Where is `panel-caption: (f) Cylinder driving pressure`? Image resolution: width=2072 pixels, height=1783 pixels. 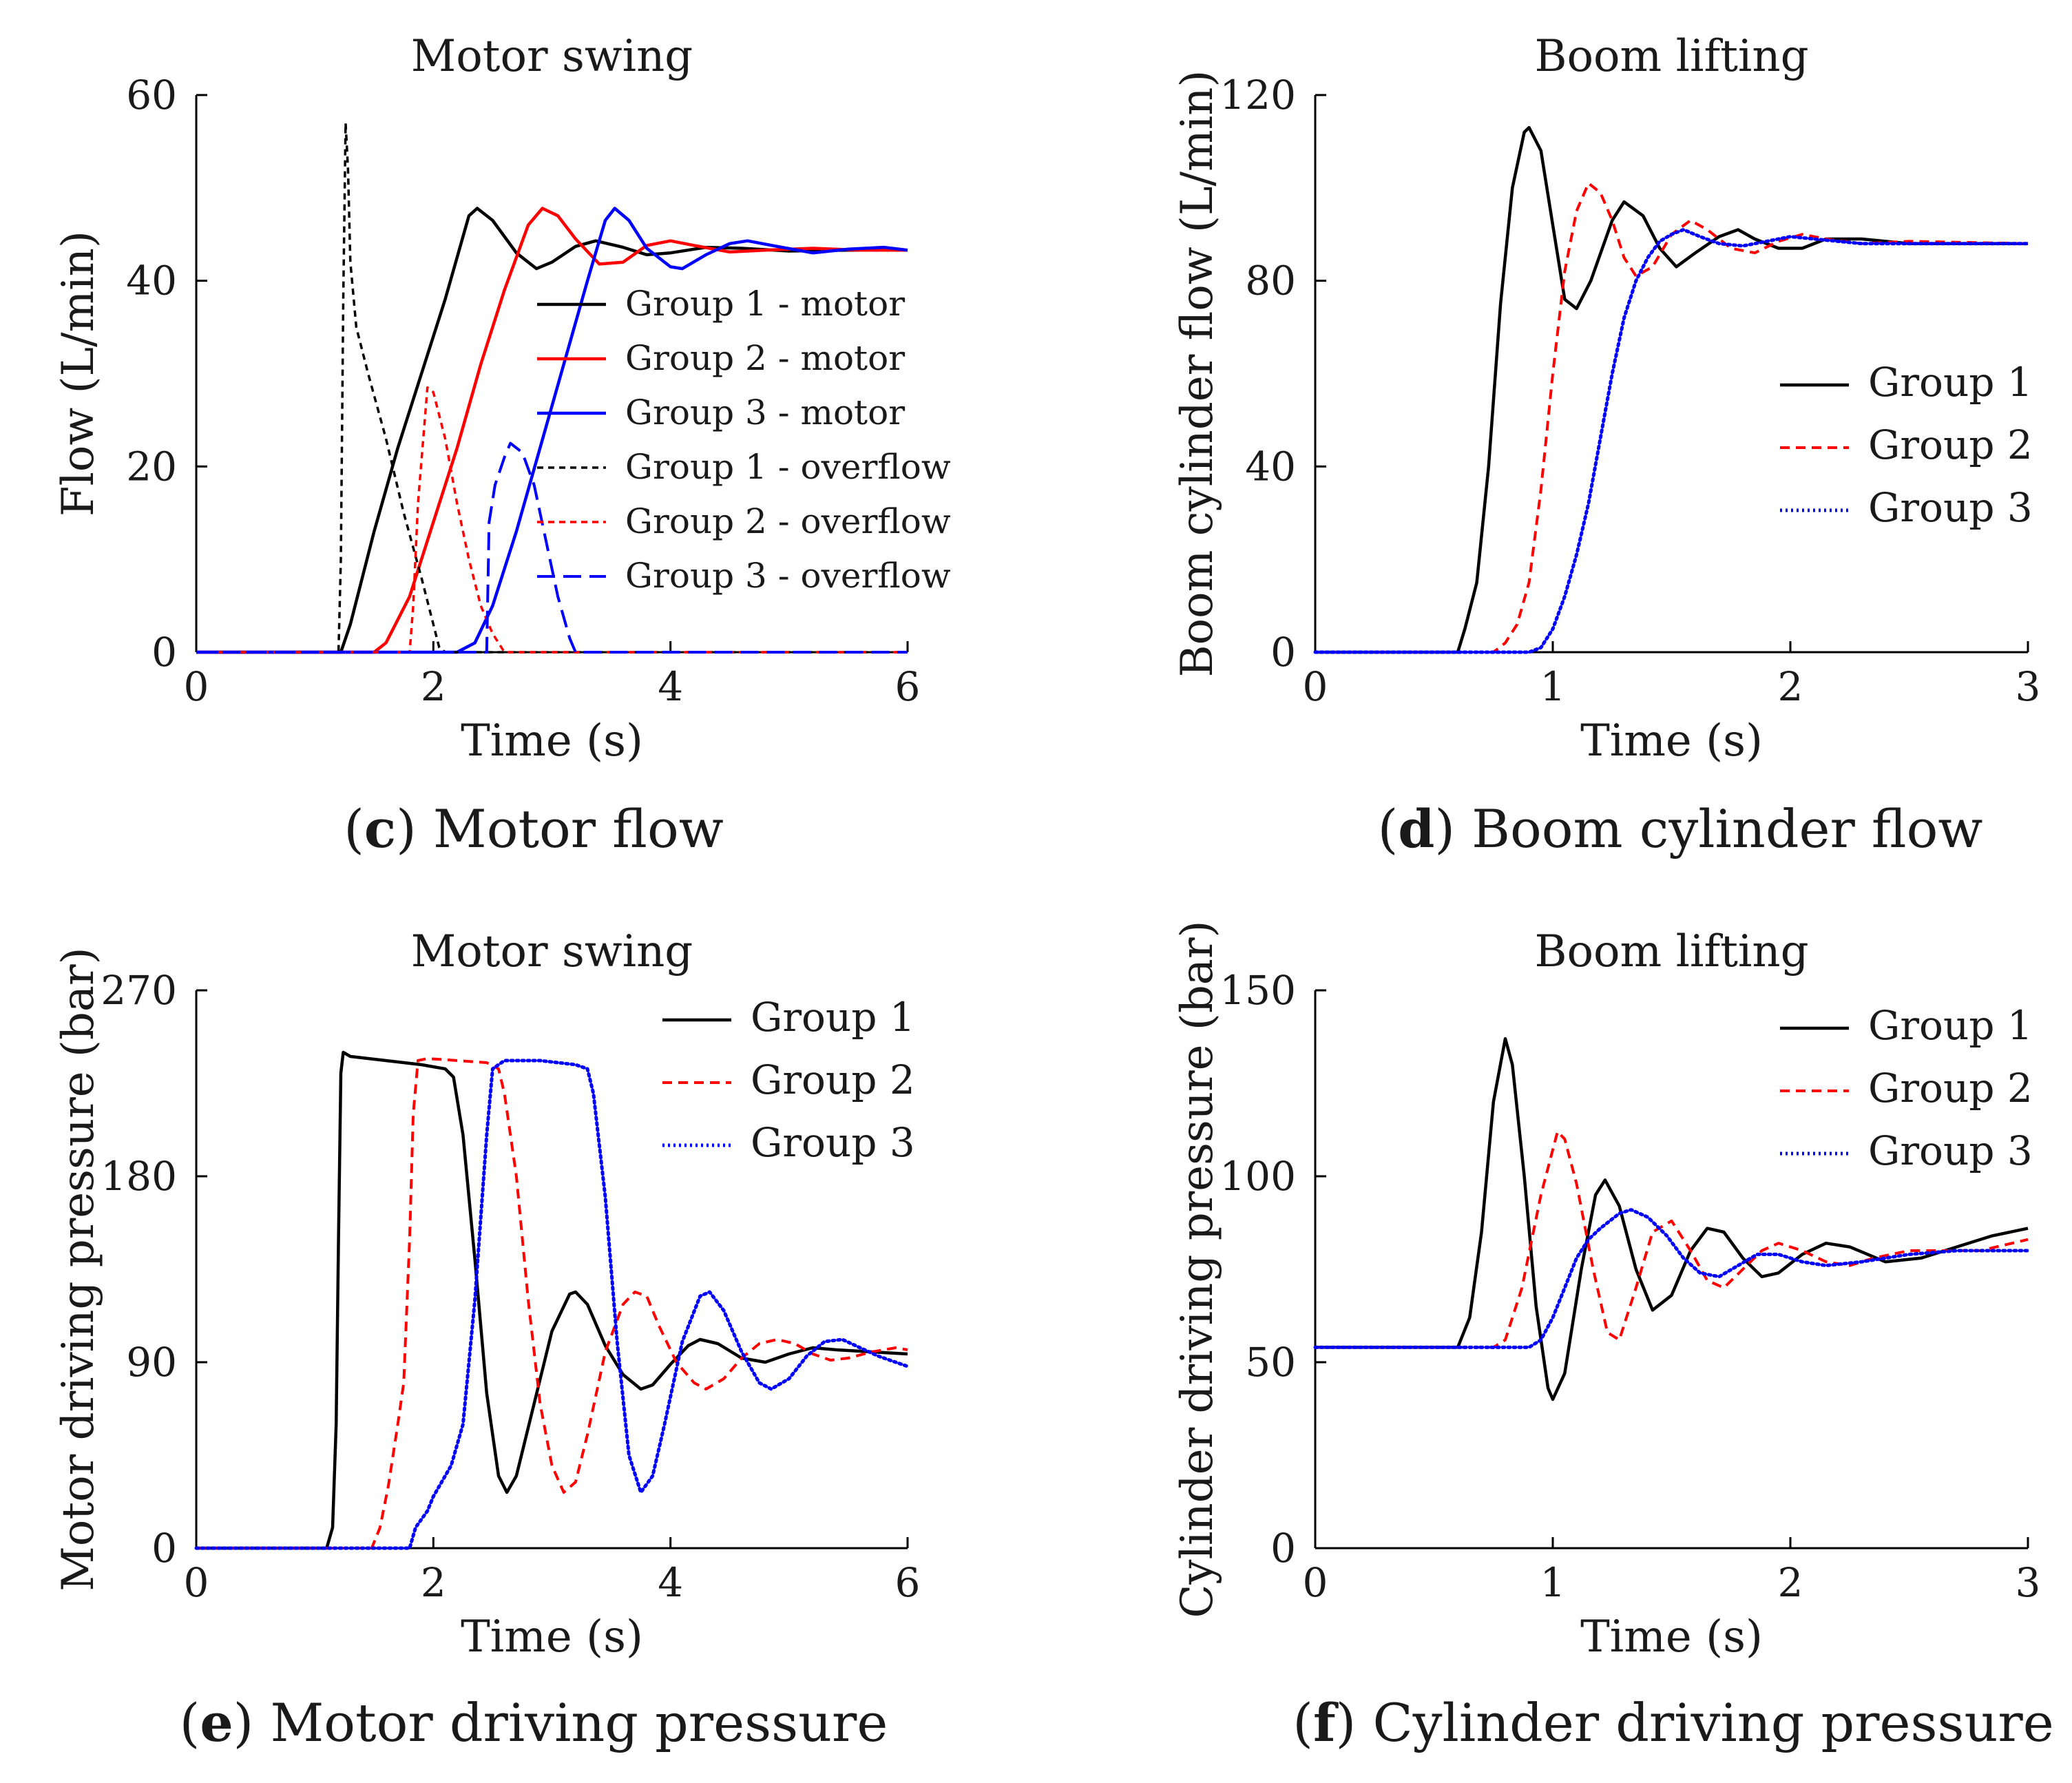 panel-caption: (f) Cylinder driving pressure is located at coordinates (1673, 1722).